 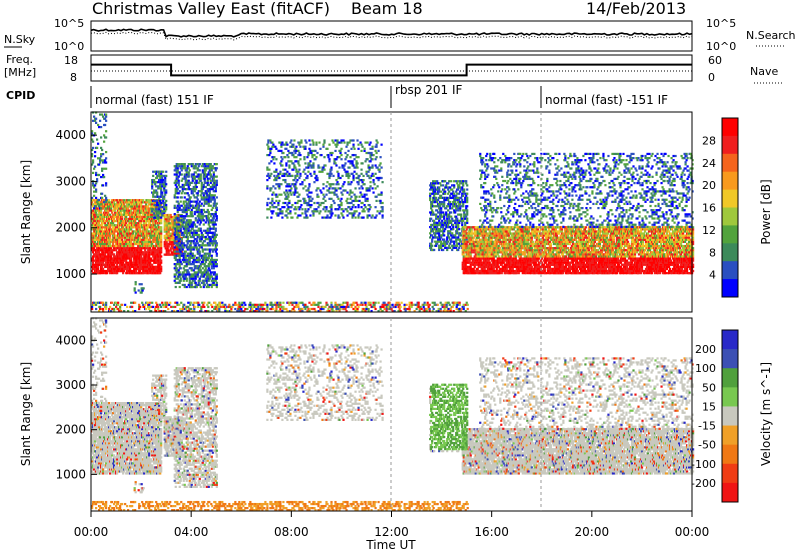 I want to click on nave-tick-top: 60, so click(x=715, y=60).